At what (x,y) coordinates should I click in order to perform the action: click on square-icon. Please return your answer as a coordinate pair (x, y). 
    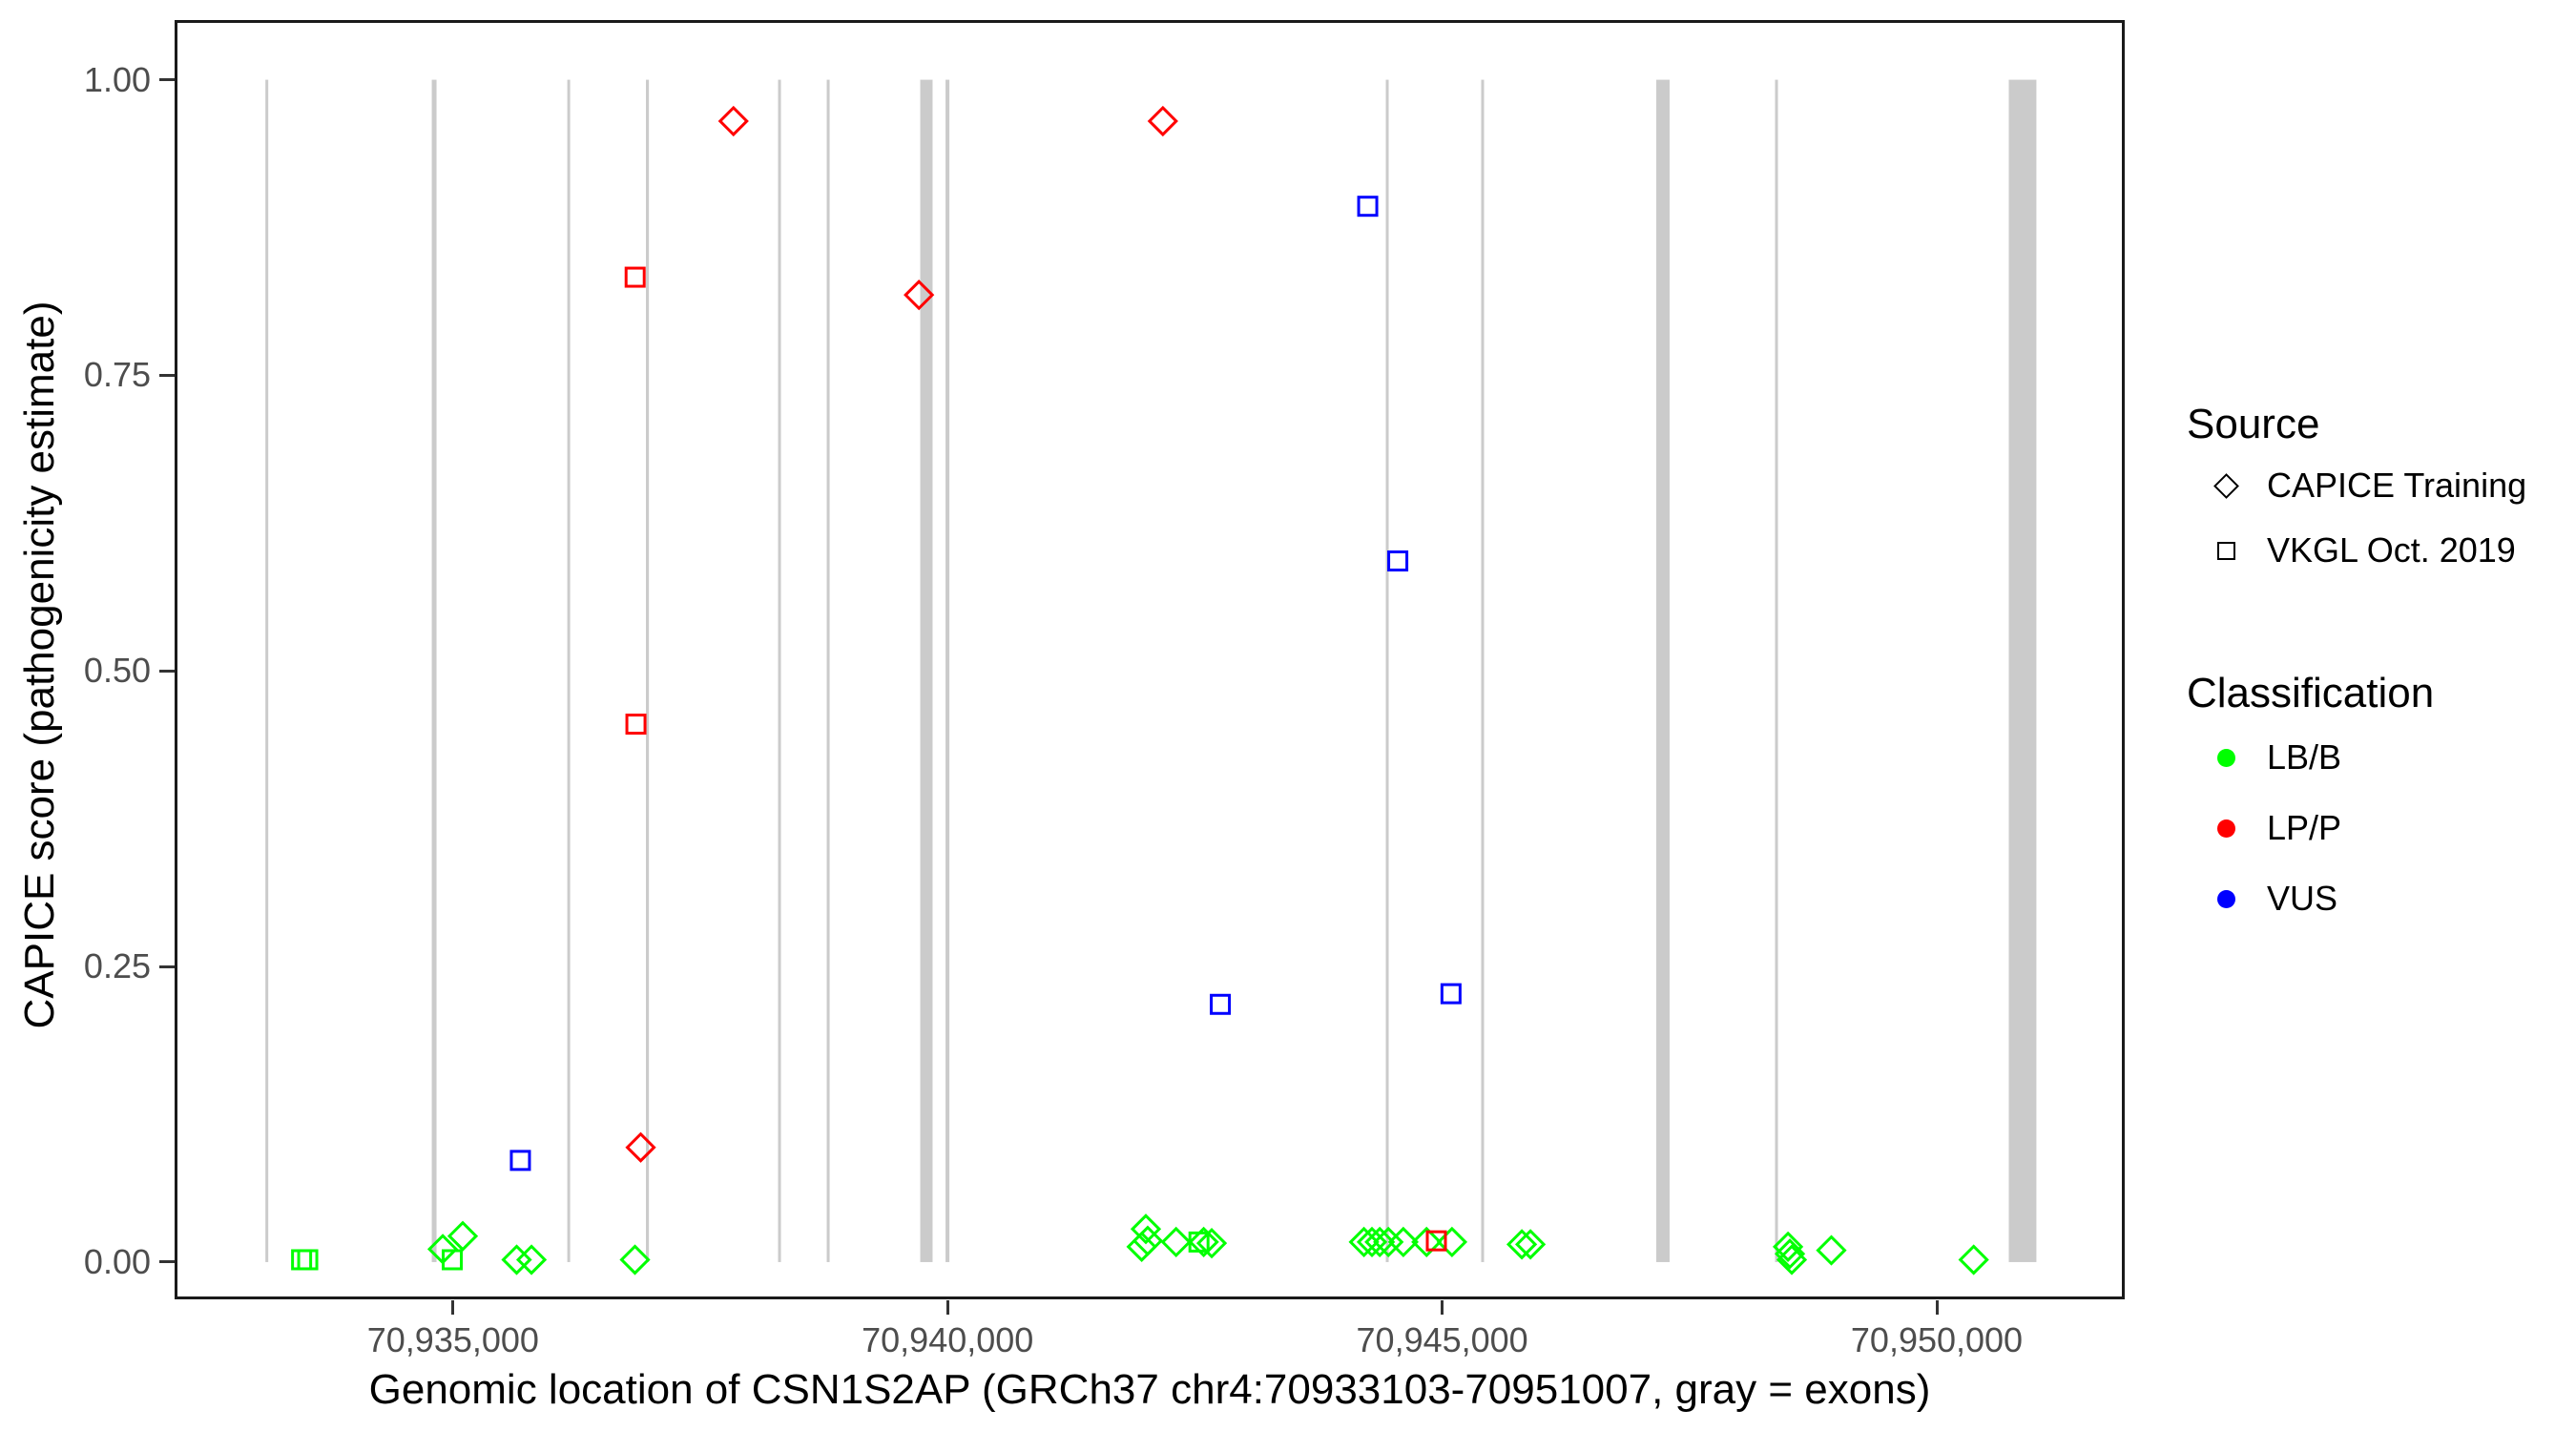
    Looking at the image, I should click on (2226, 550).